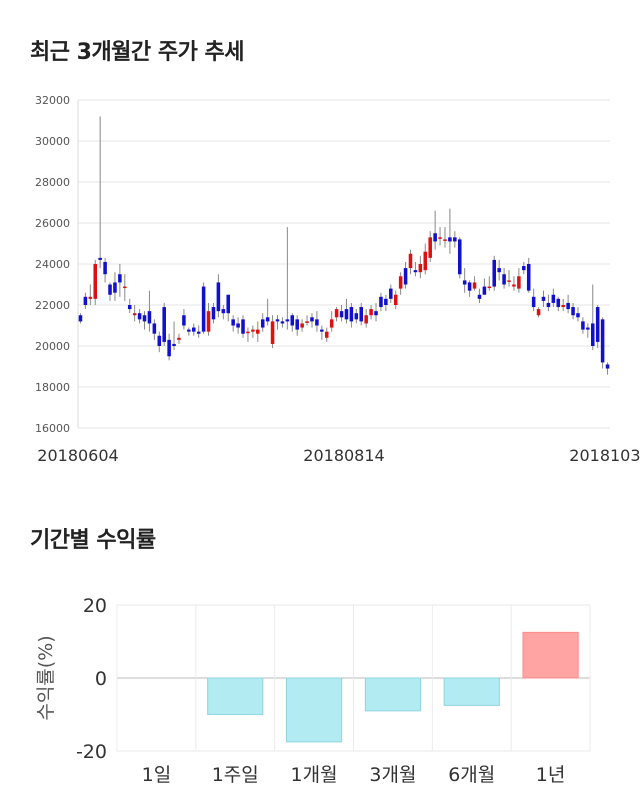 The image size is (640, 810). What do you see at coordinates (77, 455) in the screenshot?
I see `x-tick-label: 20180604` at bounding box center [77, 455].